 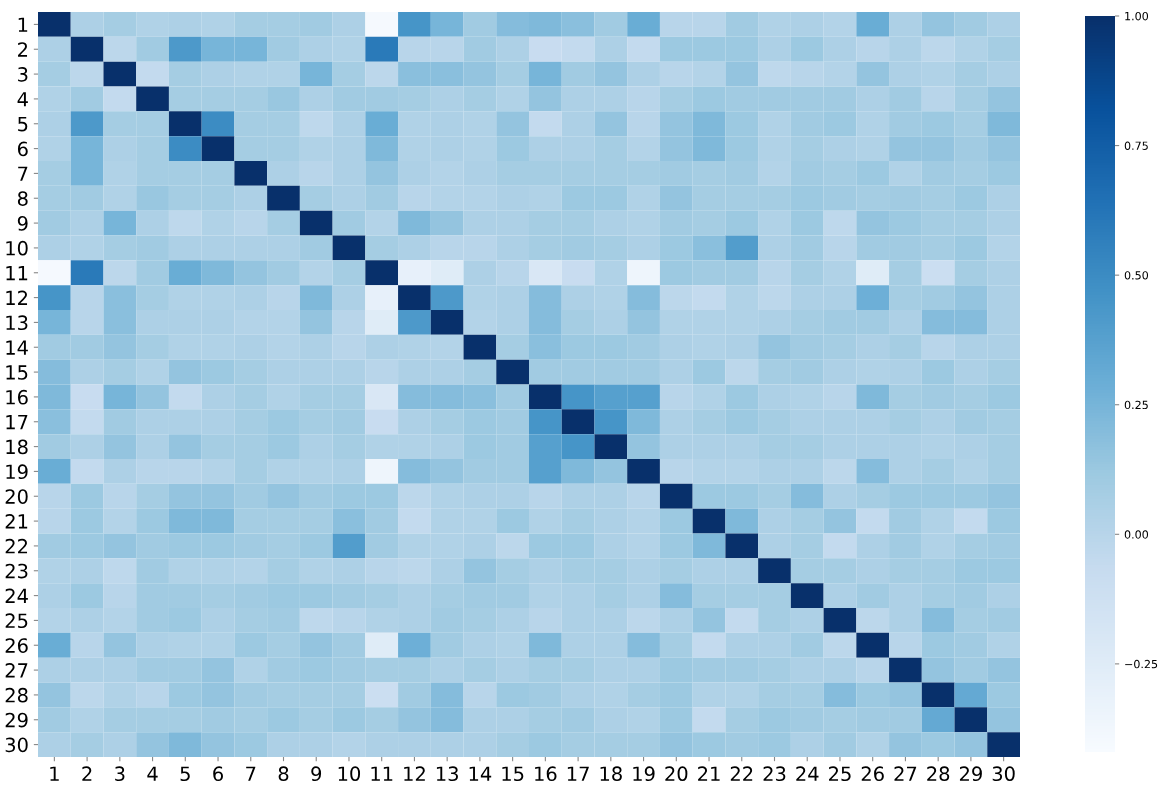 I want to click on y-tick-label: 10, so click(x=17, y=248).